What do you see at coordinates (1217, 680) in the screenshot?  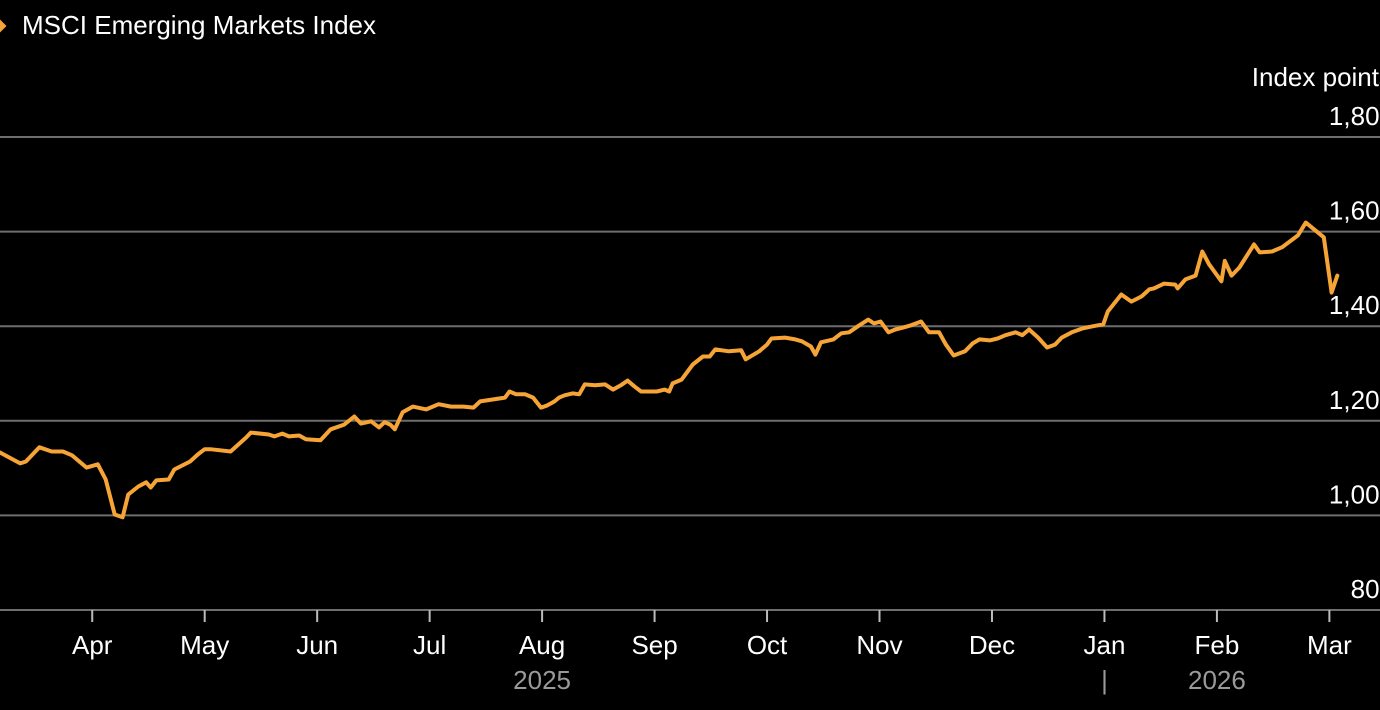 I see `year-label: 2026` at bounding box center [1217, 680].